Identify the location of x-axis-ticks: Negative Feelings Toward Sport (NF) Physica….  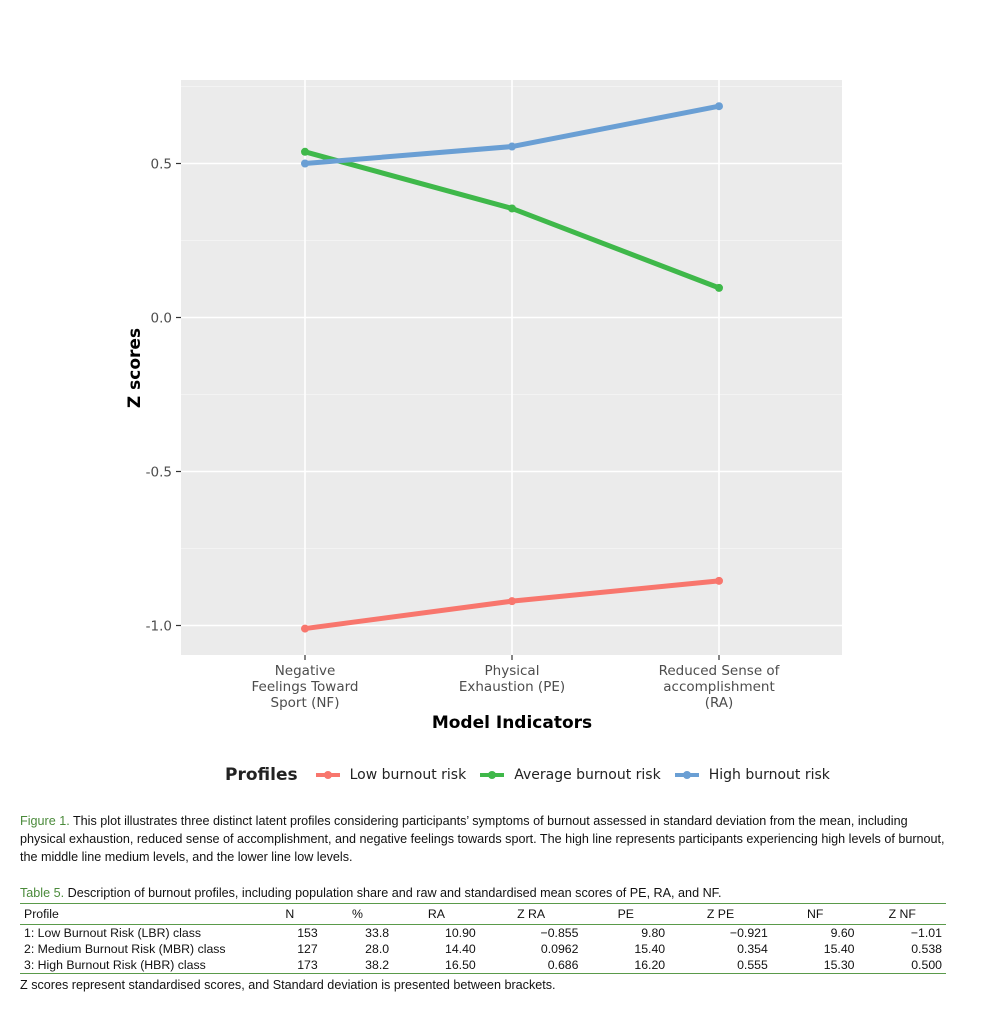
(516, 683).